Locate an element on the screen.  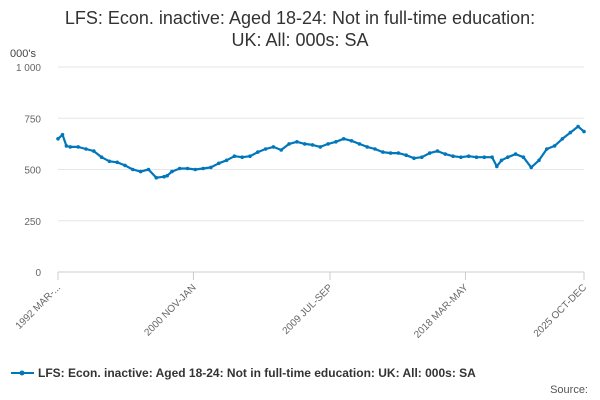
chart-title-line-2: UK: All: 000s: SA is located at coordinates (299, 40).